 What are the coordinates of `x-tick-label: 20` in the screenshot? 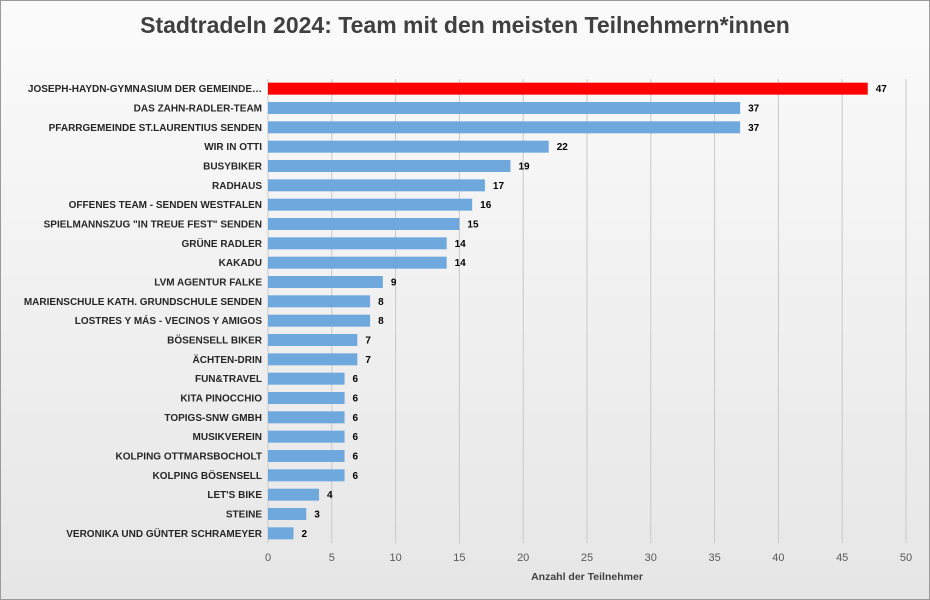 It's located at (523, 558).